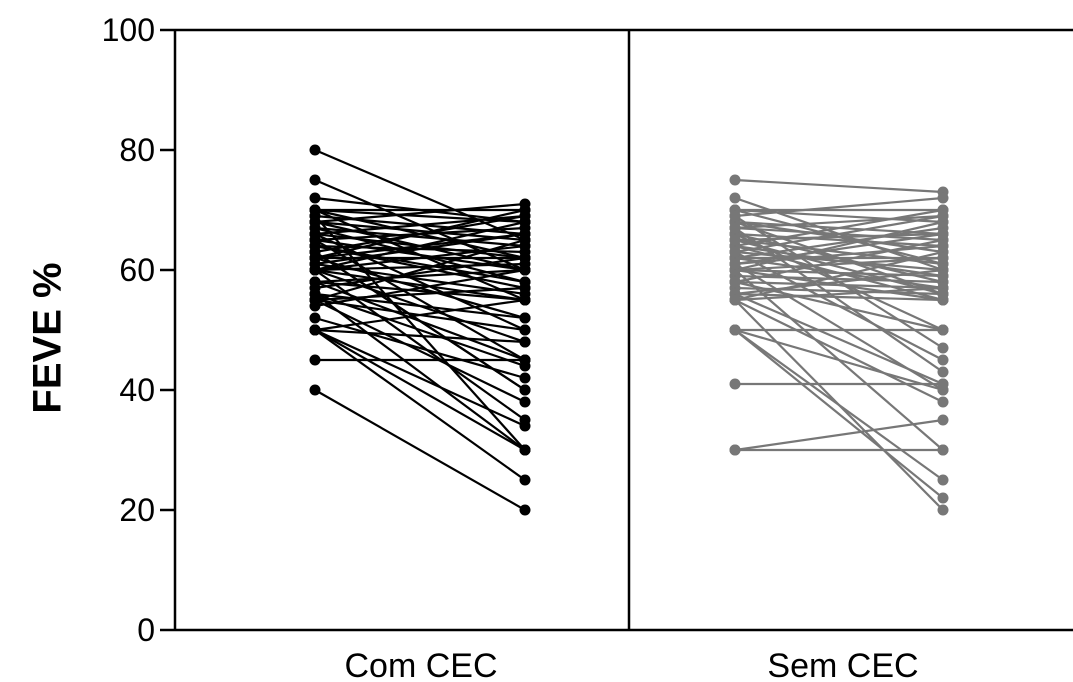  Describe the element at coordinates (842, 664) in the screenshot. I see `category-label-sem-cec: Sem CEC` at that location.